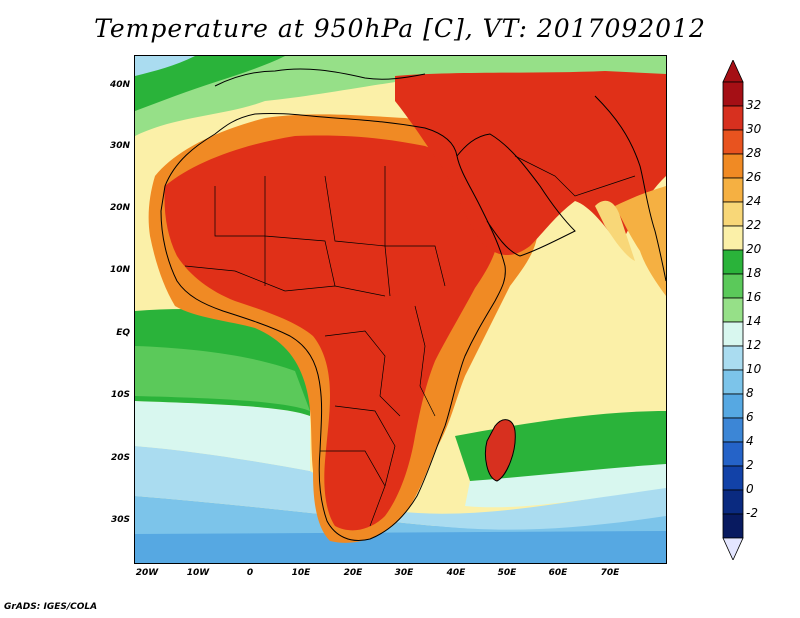  Describe the element at coordinates (456, 573) in the screenshot. I see `lon-tick-label: 40E` at that location.